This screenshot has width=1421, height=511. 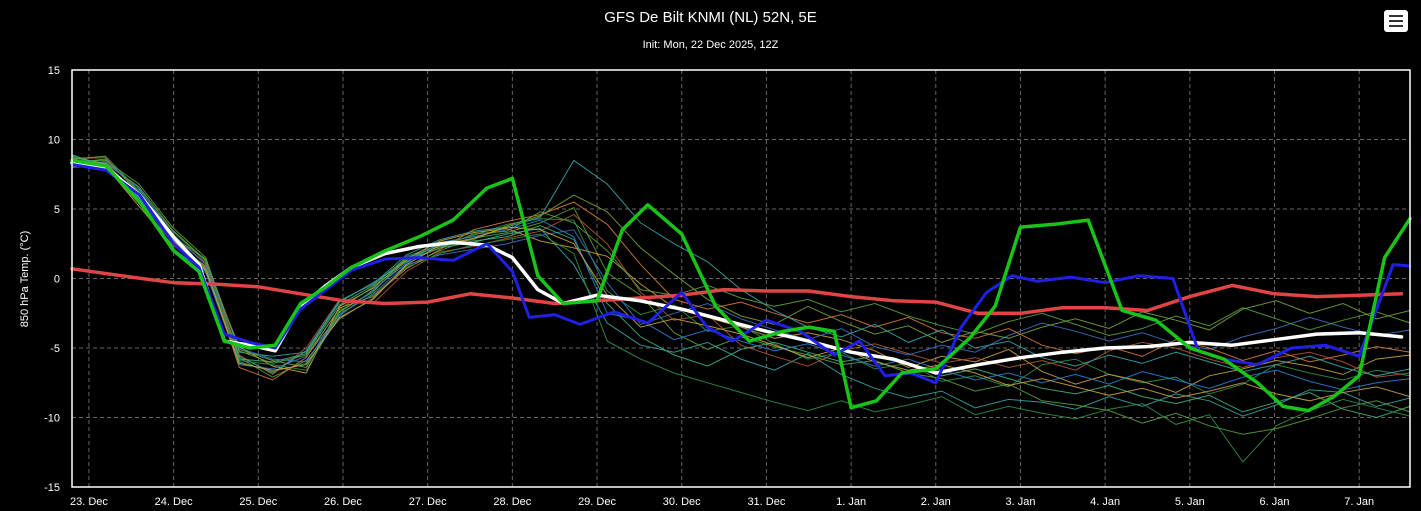 What do you see at coordinates (737, 291) in the screenshot?
I see `climatology-line` at bounding box center [737, 291].